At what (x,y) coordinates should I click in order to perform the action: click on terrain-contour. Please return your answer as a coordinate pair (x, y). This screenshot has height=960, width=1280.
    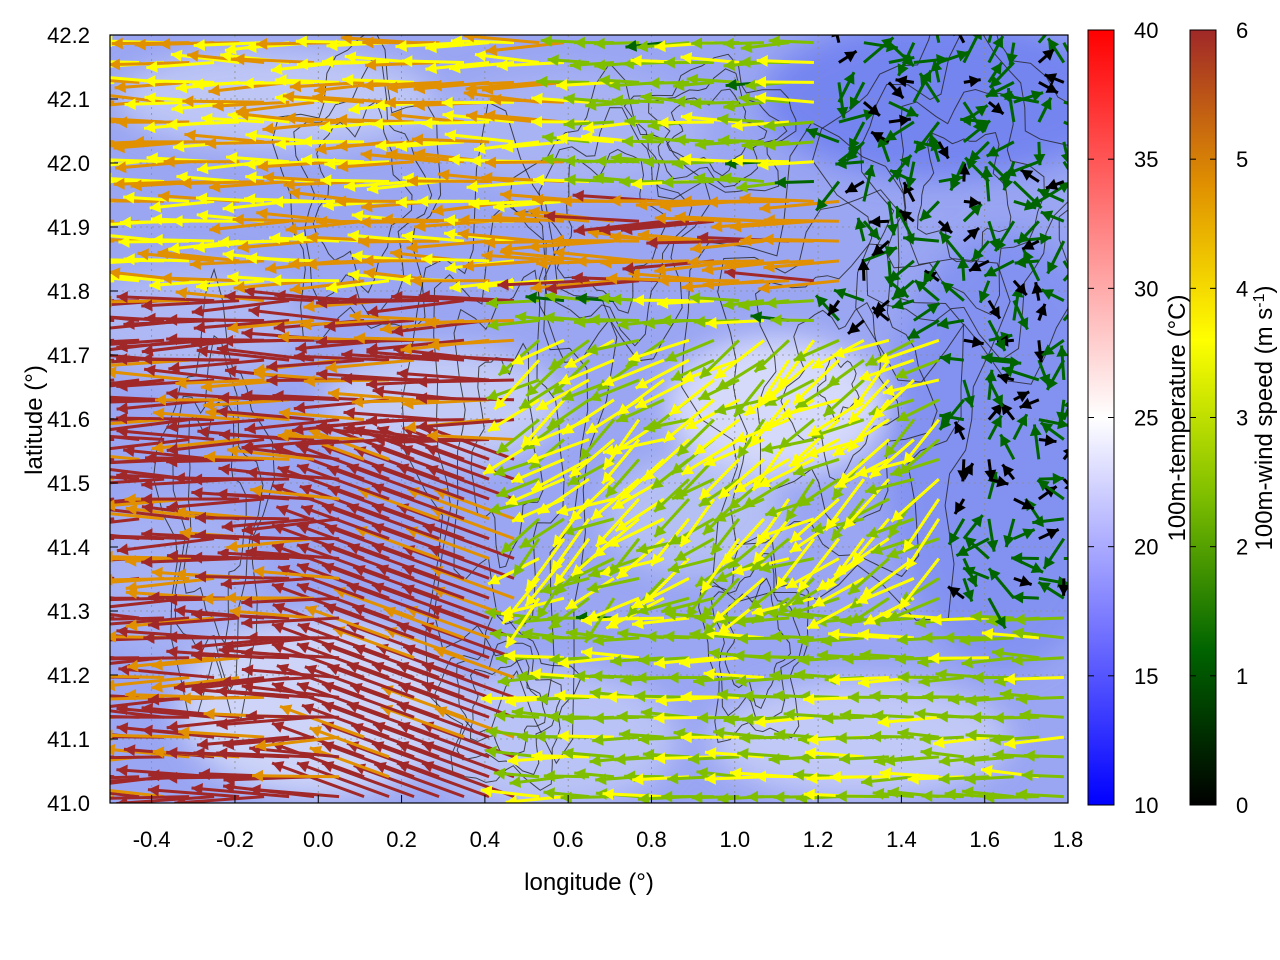
    Looking at the image, I should click on (718, 128).